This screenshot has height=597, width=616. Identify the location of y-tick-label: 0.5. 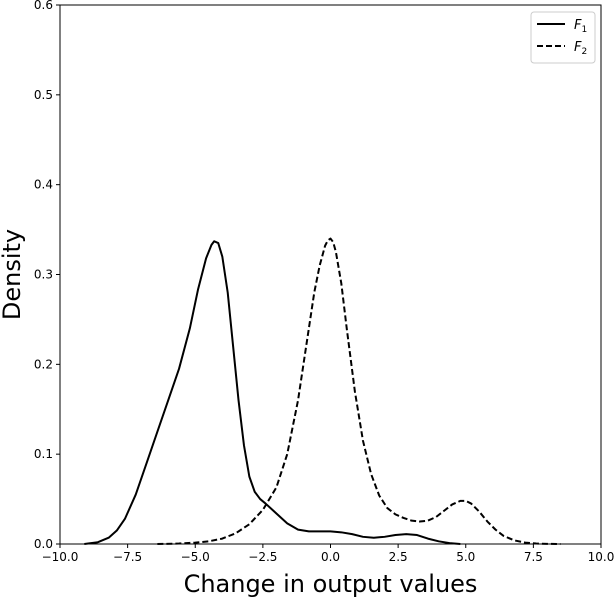
(43, 95).